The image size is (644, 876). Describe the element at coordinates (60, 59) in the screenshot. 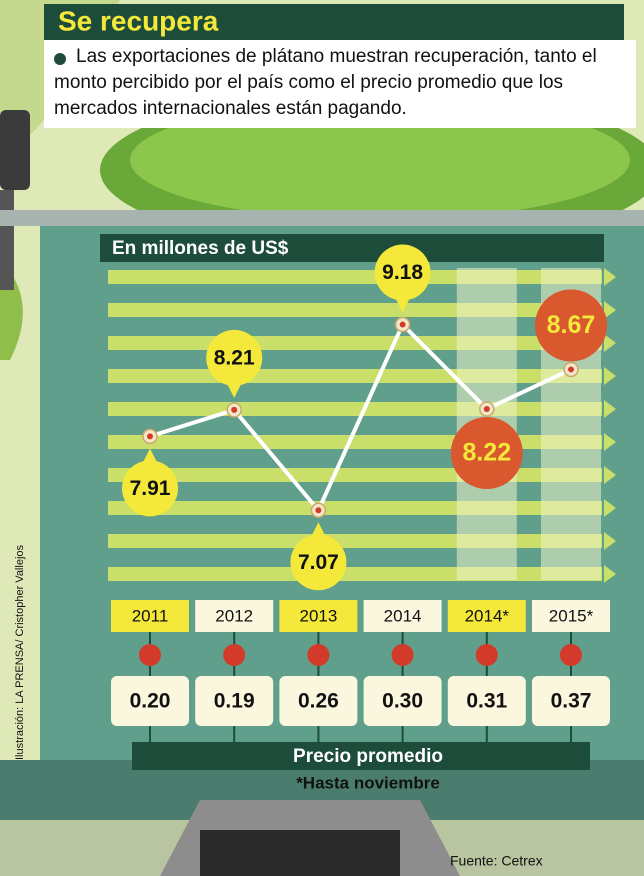

I see `bullet` at that location.